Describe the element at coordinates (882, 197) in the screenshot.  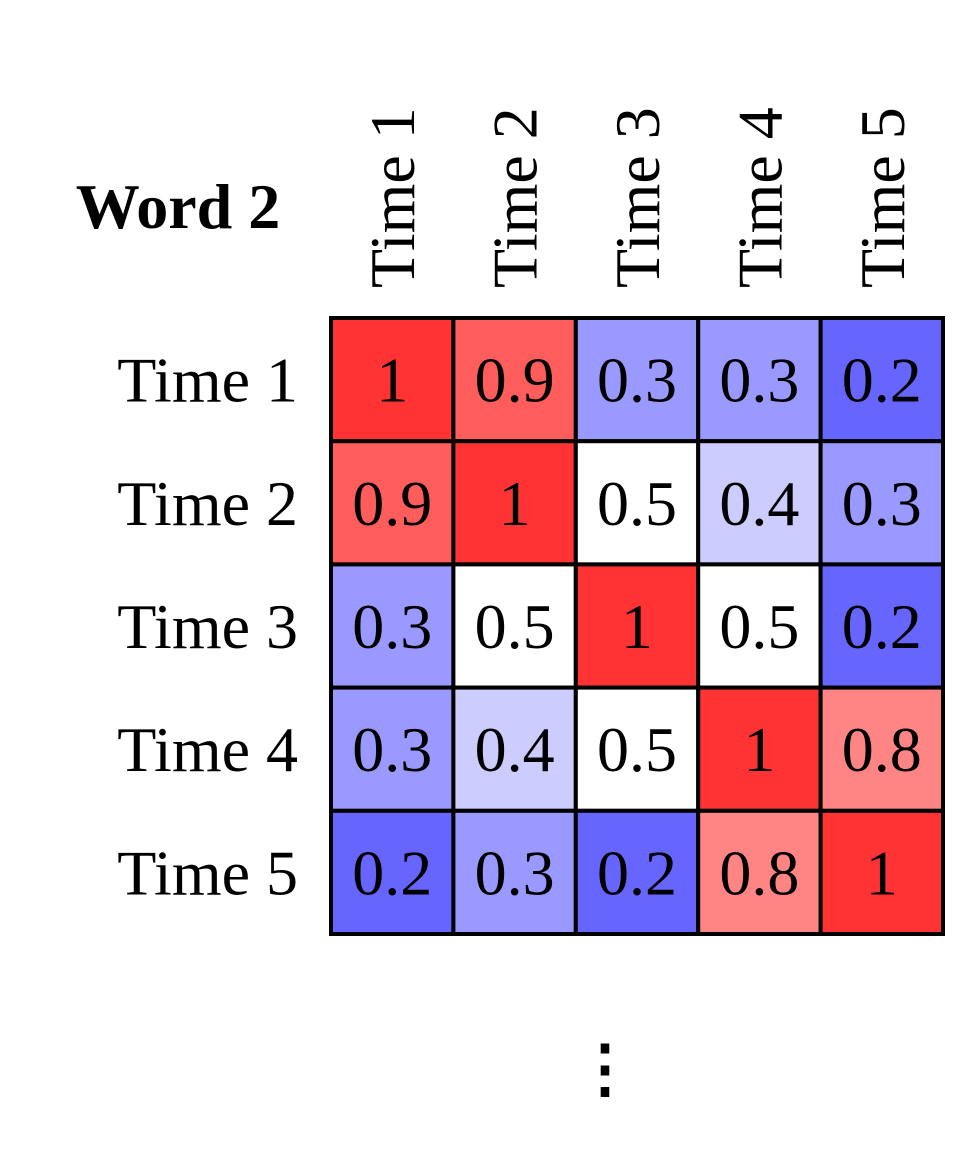
I see `column-label: Time 5` at that location.